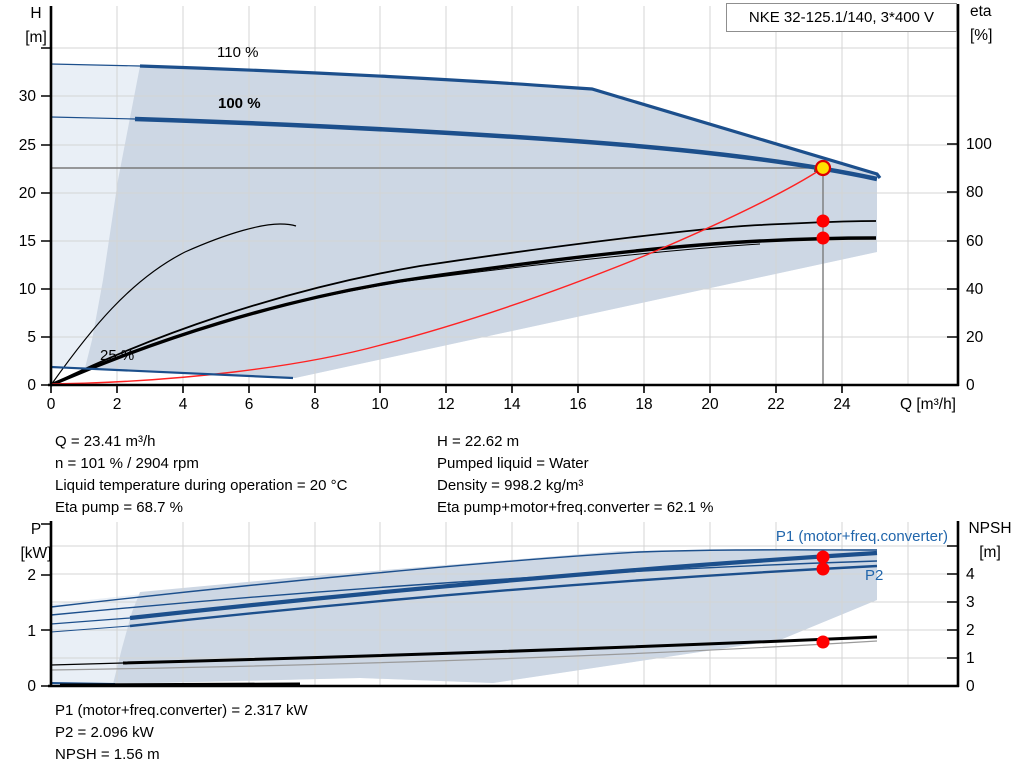  I want to click on p1-curve-label: P1 (motor+freq.converter), so click(862, 536).